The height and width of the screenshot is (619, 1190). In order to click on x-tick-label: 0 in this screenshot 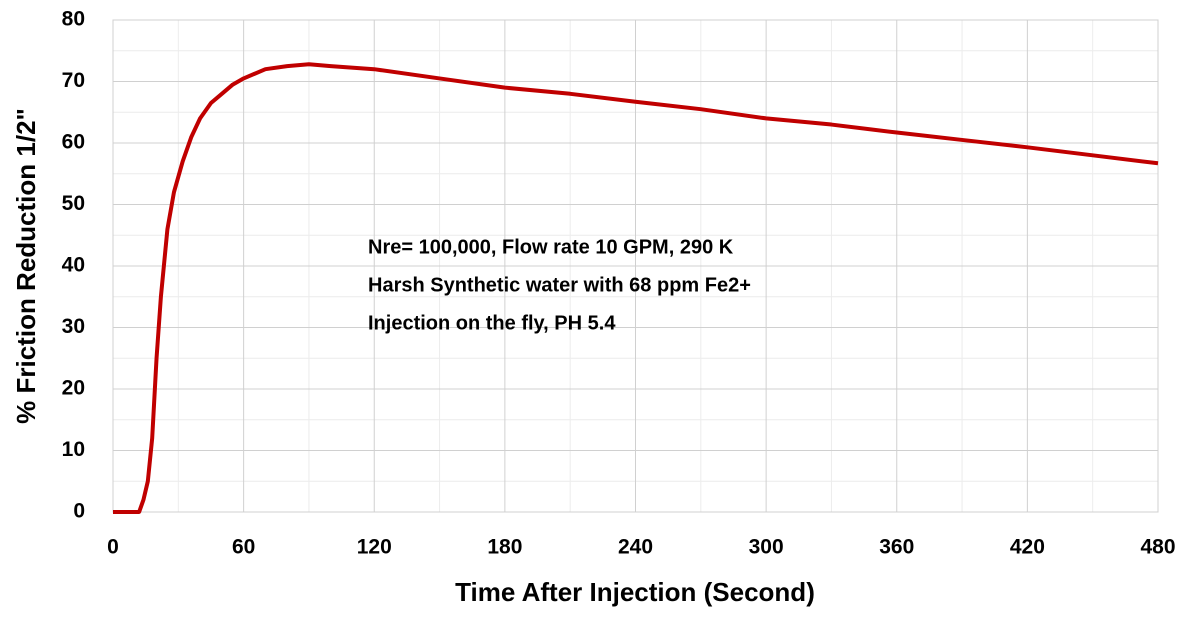, I will do `click(113, 547)`.